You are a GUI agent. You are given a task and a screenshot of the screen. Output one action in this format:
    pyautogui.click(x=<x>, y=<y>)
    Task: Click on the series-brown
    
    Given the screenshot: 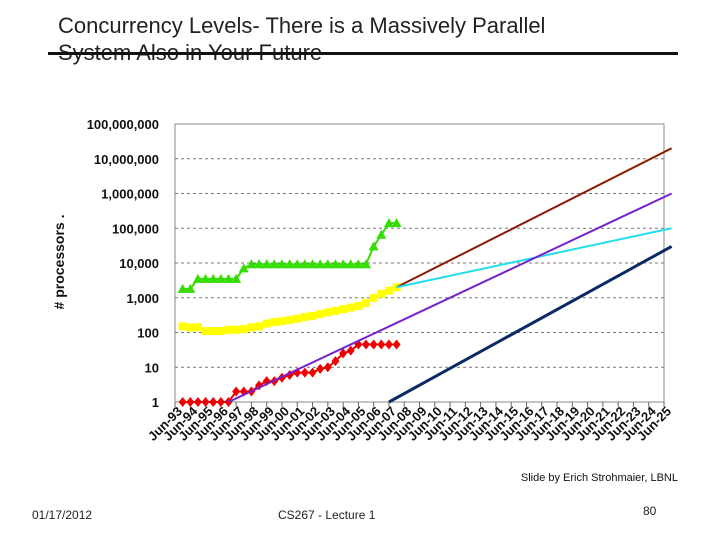 What is the action you would take?
    pyautogui.click(x=534, y=218)
    